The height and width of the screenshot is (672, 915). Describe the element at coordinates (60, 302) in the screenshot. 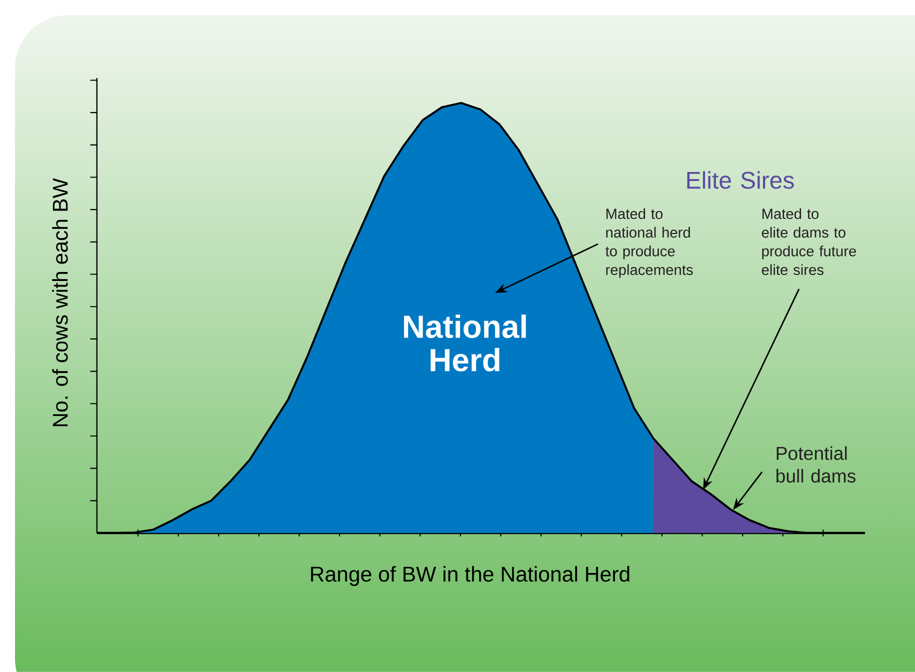

I see `y-axis-title: No. of cows with each BW` at that location.